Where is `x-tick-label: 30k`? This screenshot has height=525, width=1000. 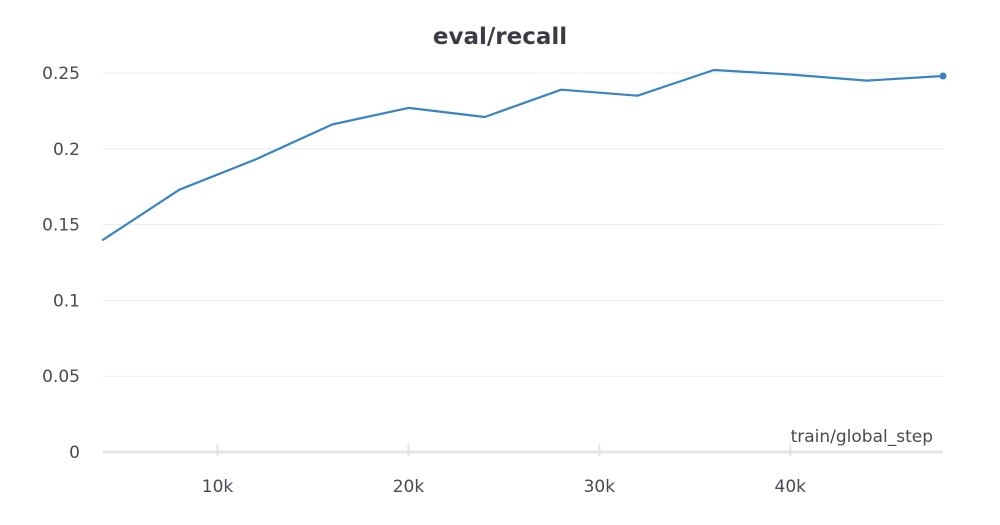
x-tick-label: 30k is located at coordinates (600, 487).